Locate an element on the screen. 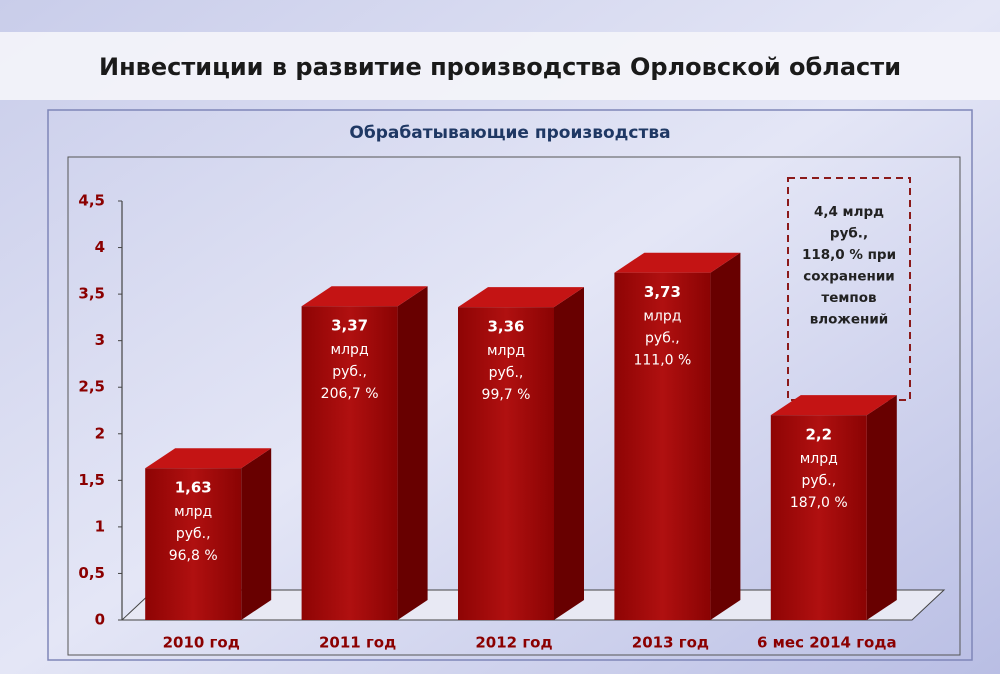  value-detail: 96,8 % is located at coordinates (193, 556).